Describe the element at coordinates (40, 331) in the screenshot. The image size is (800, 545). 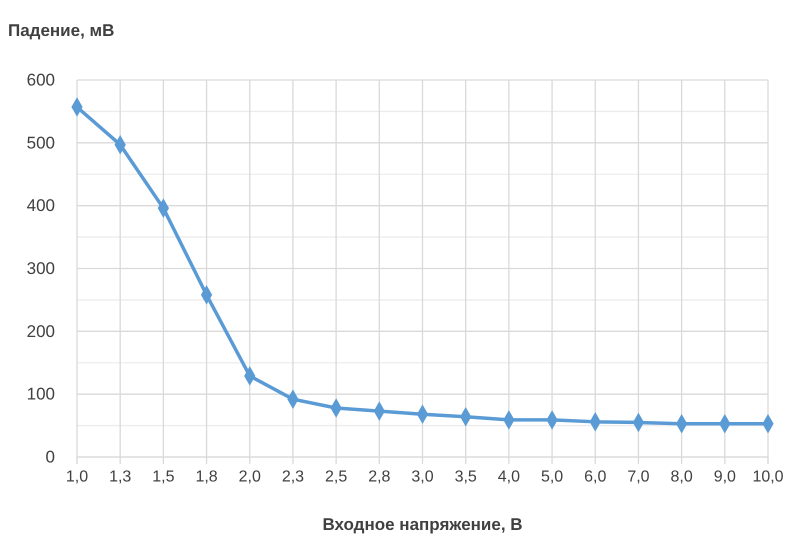
I see `y-tick-label: 200` at that location.